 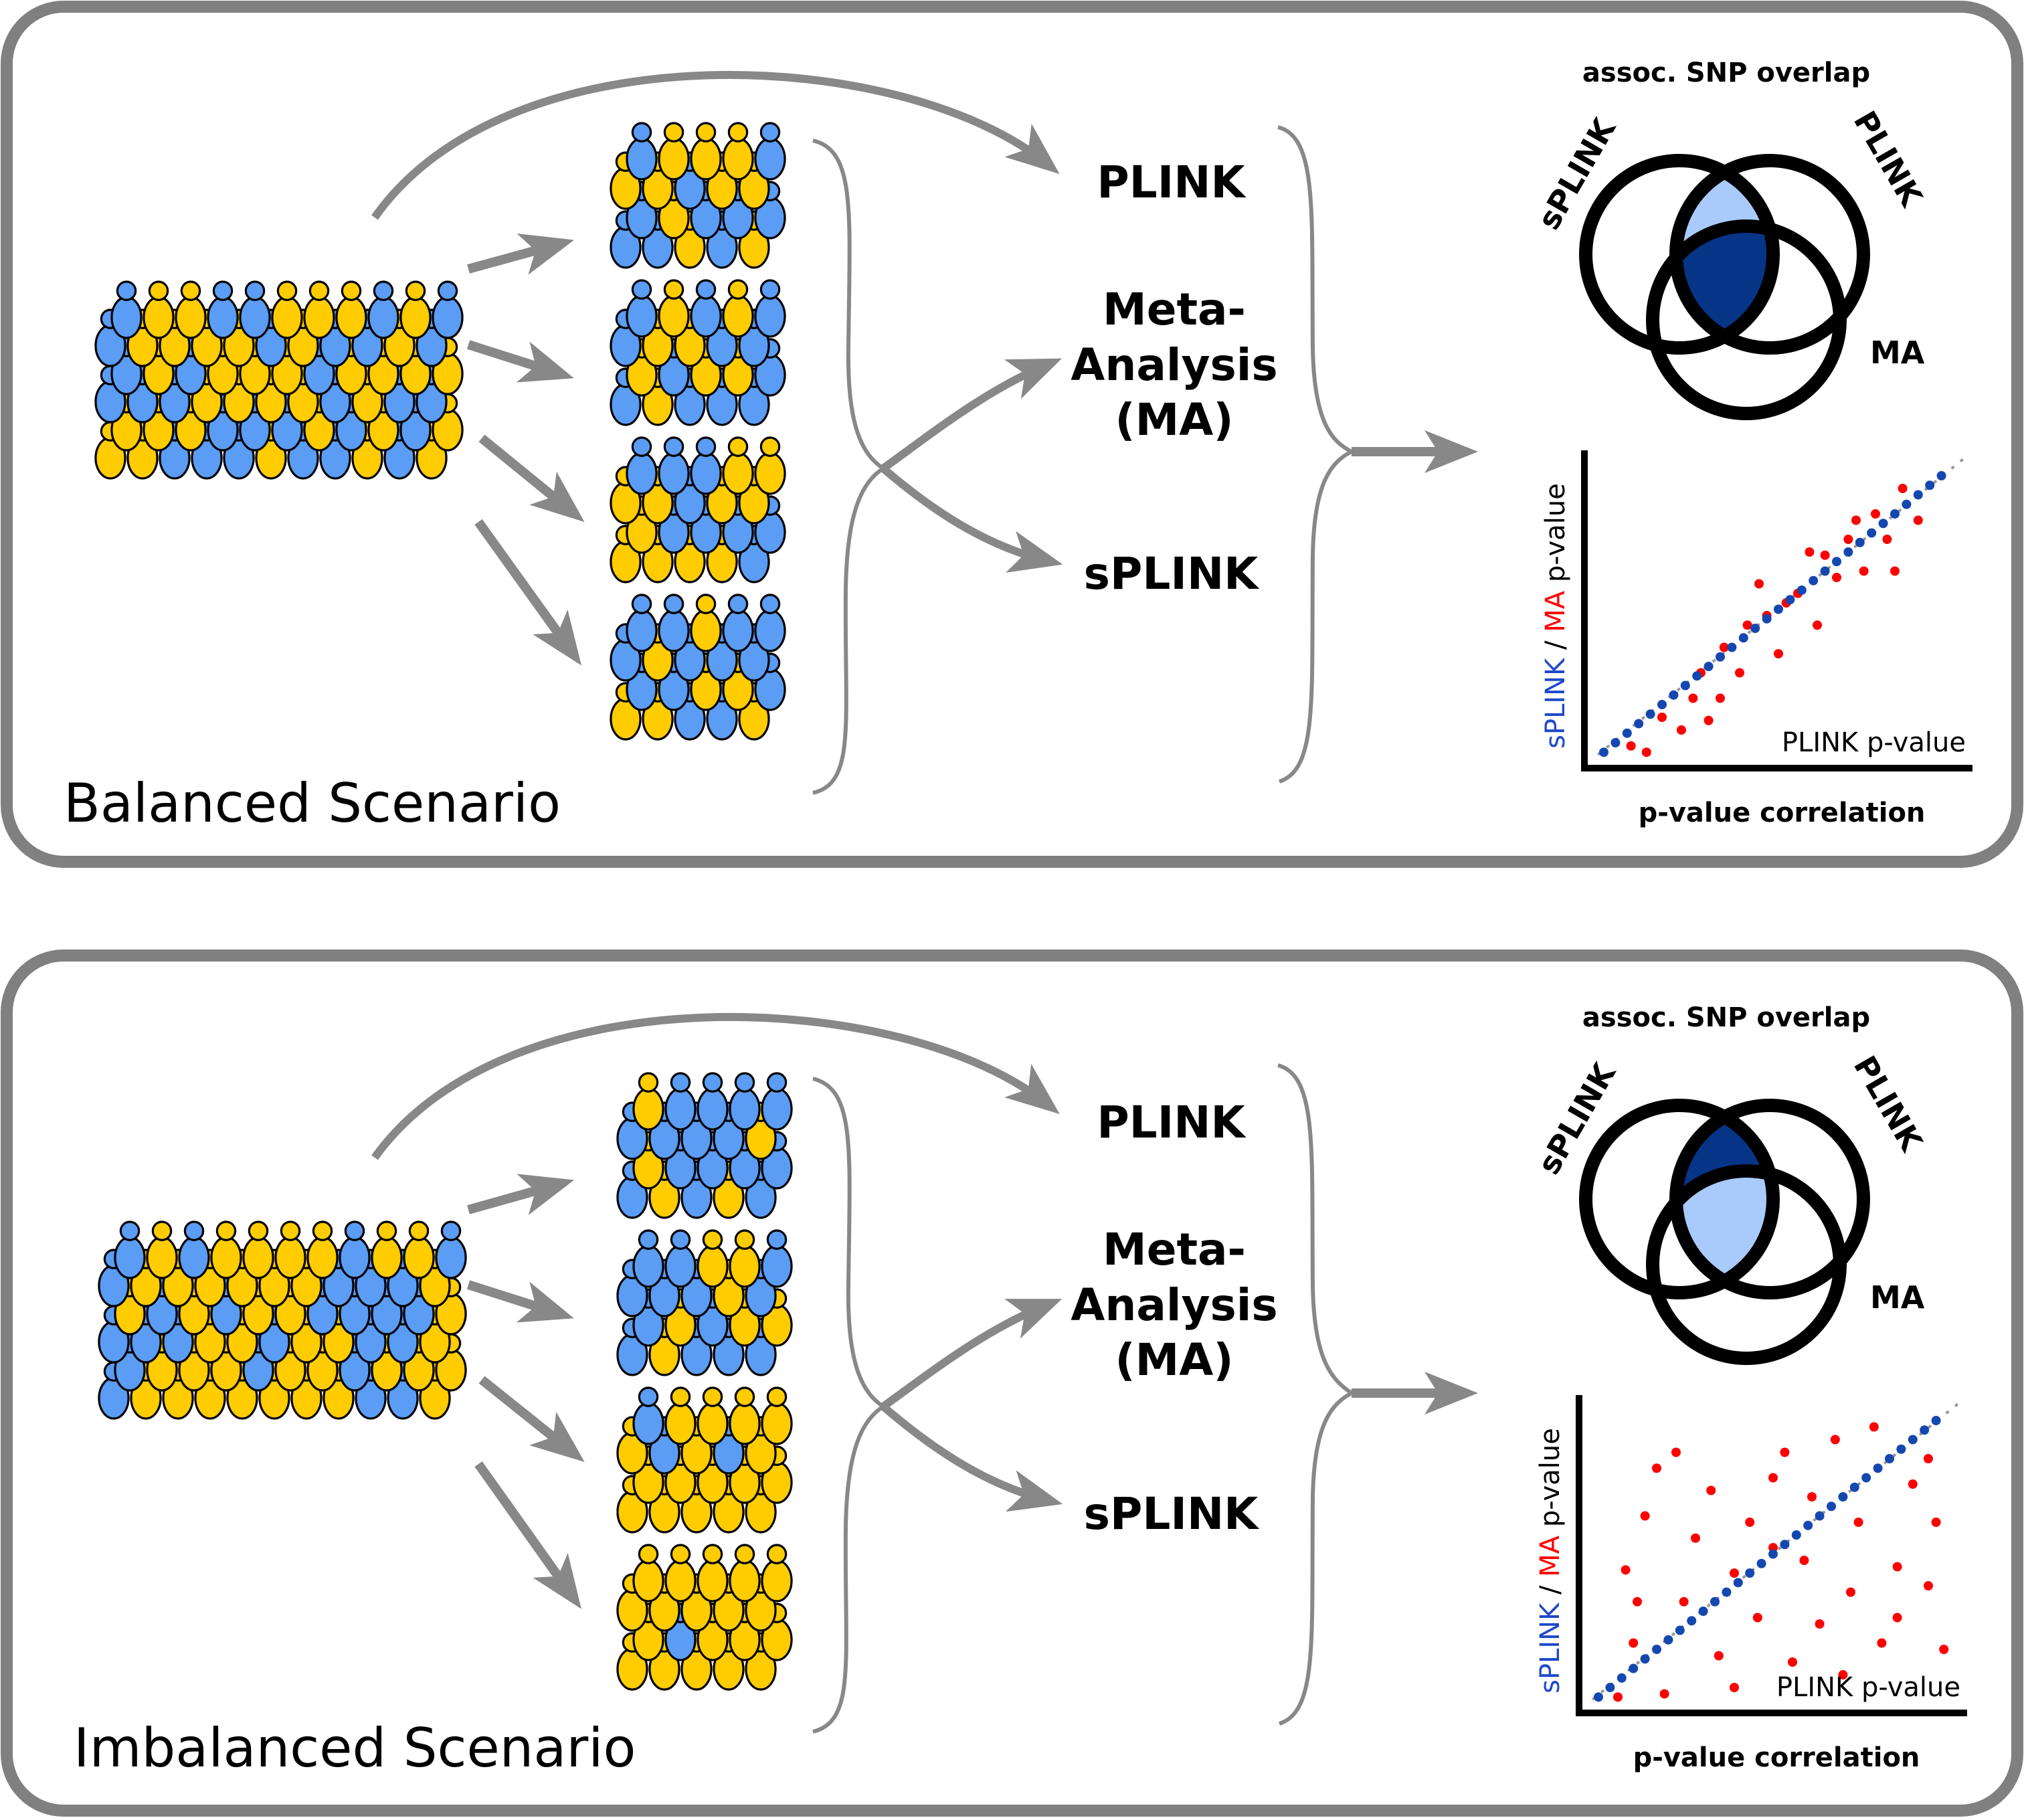 I want to click on plink-arrow, so click(x=715, y=145).